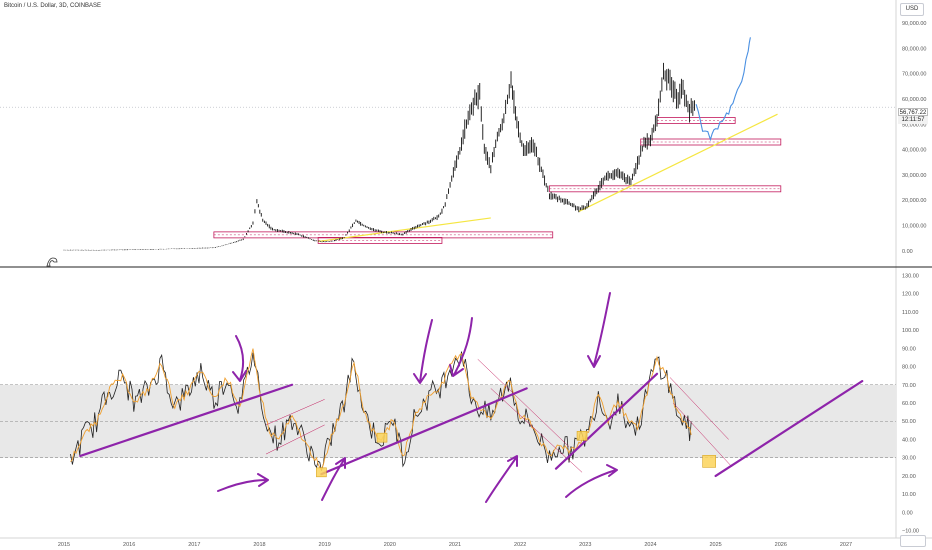 The width and height of the screenshot is (932, 550). Describe the element at coordinates (259, 545) in the screenshot. I see `time-tick-label: 2018` at that location.